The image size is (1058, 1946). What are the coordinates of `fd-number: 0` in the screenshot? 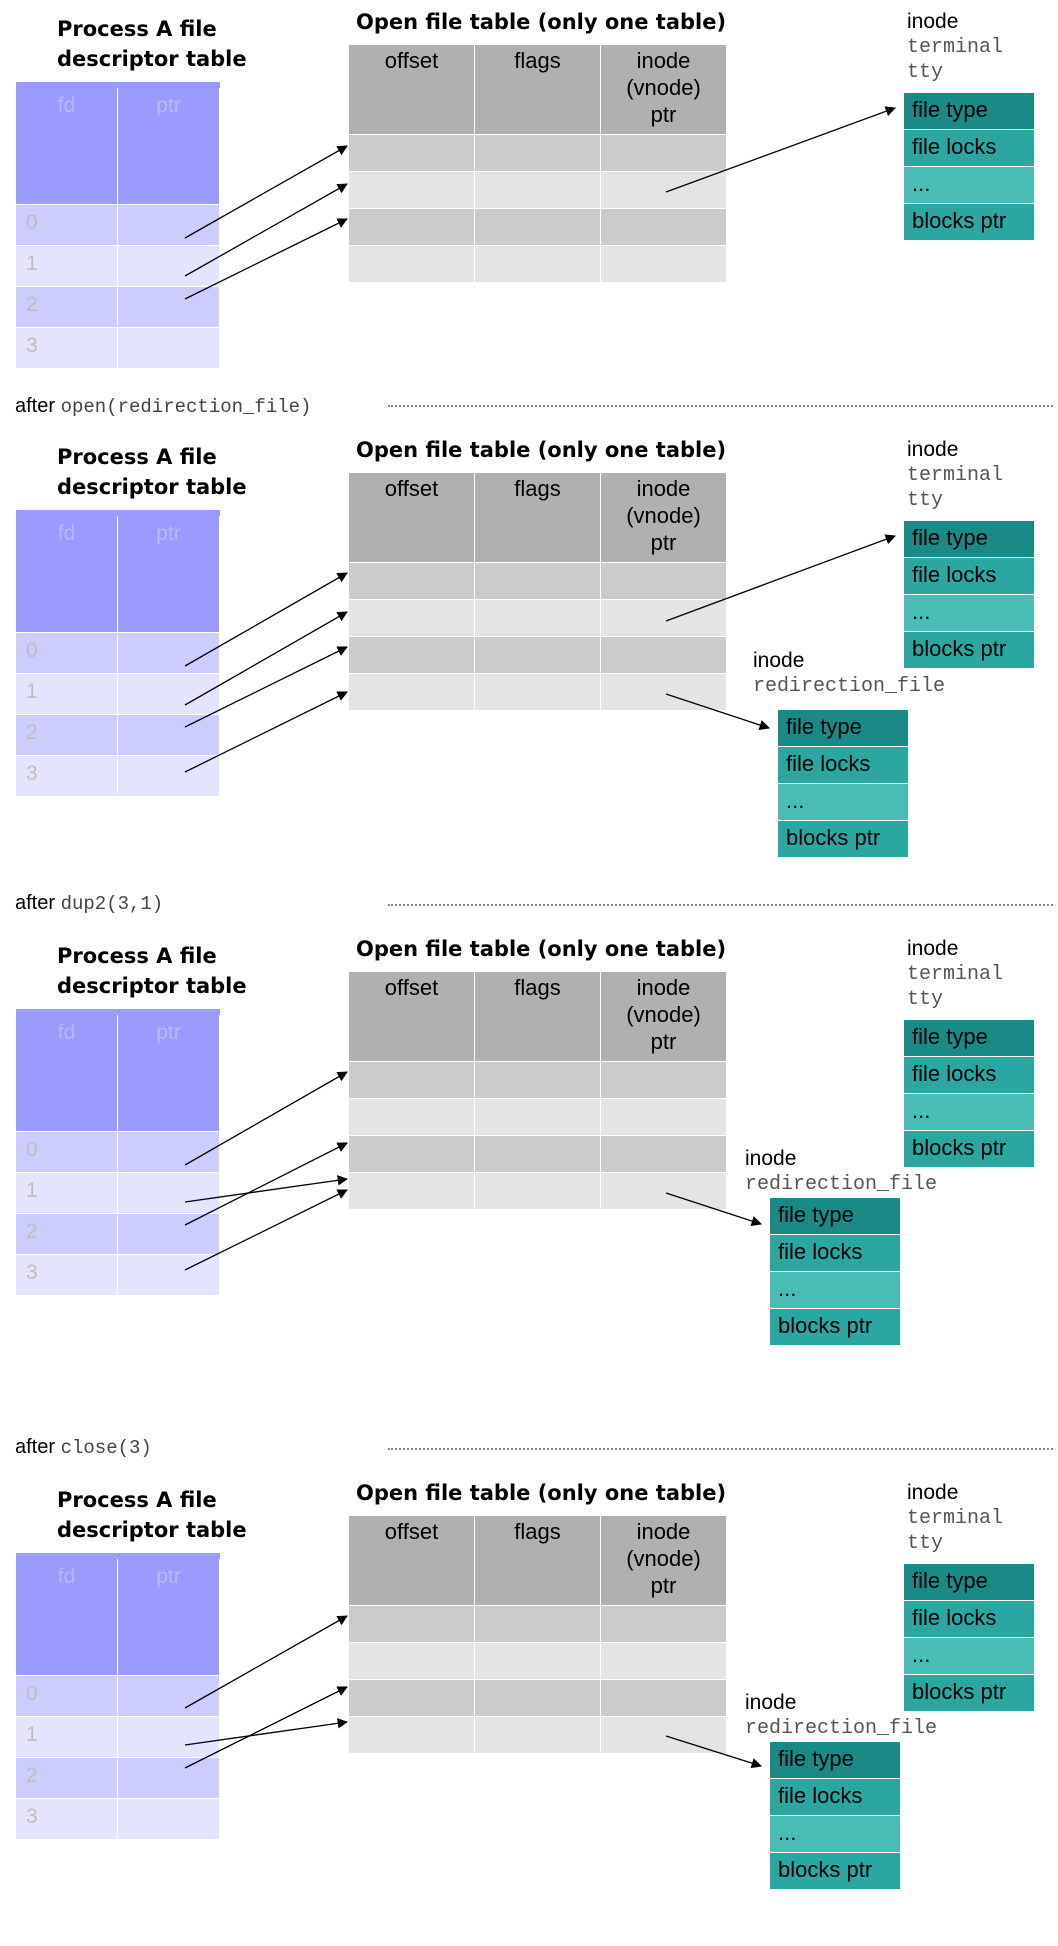 It's located at (67, 225).